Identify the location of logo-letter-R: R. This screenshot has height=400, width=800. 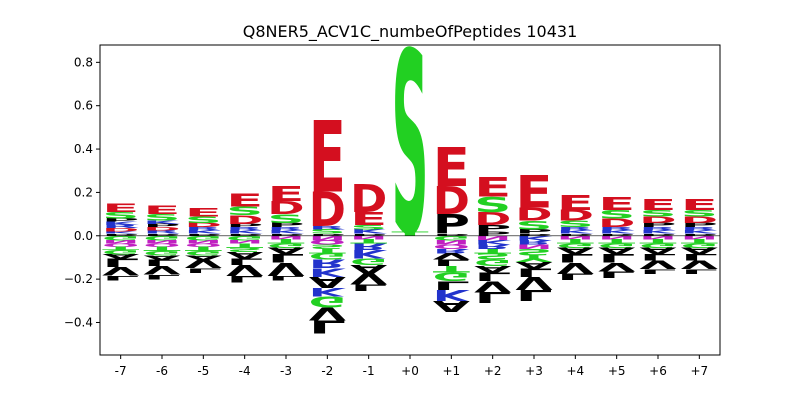
(327, 264).